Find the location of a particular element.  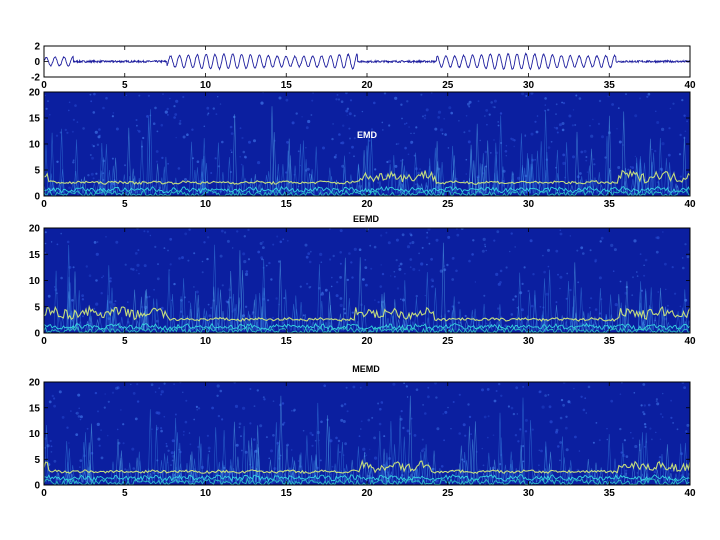

y-tick-label: 15 is located at coordinates (35, 255).